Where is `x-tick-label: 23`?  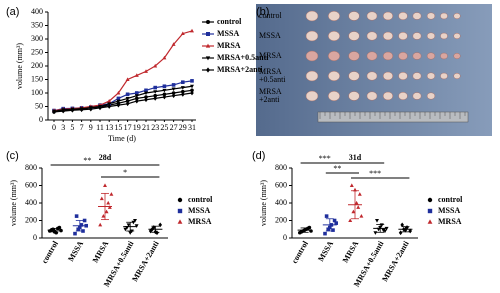 x-tick-label: 23 is located at coordinates (155, 127).